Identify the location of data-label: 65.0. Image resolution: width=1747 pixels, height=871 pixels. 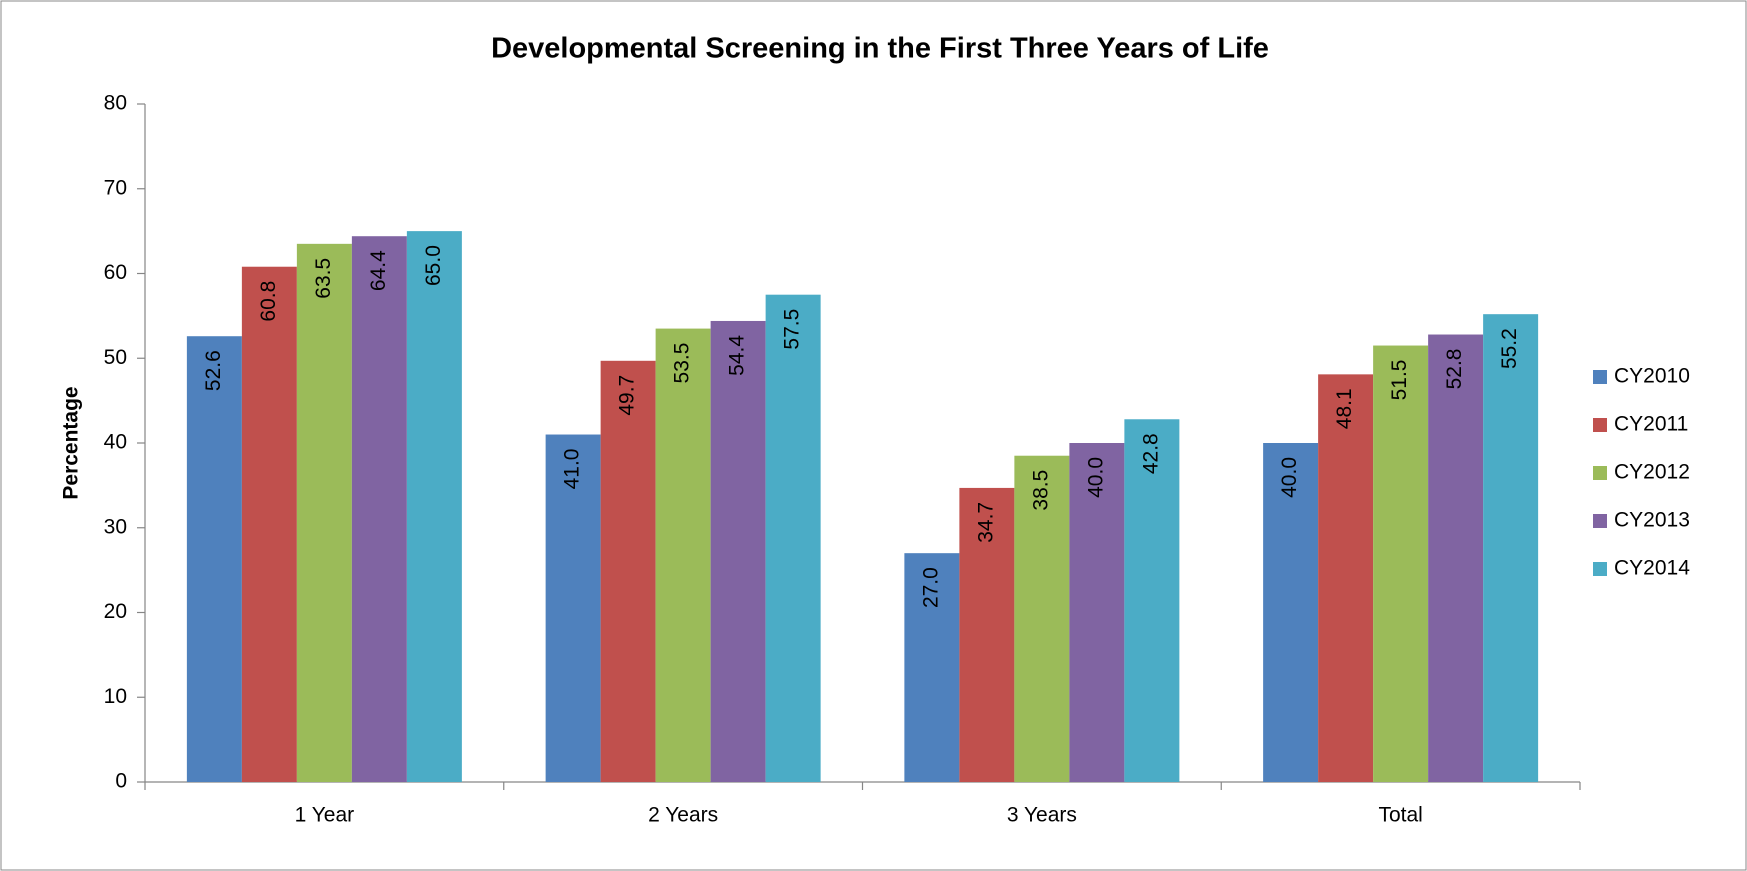
(433, 265).